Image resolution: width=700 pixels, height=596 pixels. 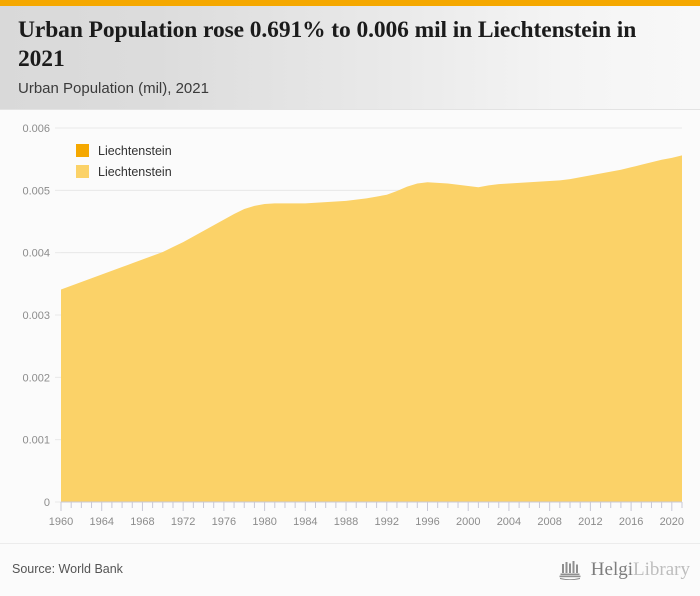 I want to click on svg-text: 0.002, so click(x=36, y=378).